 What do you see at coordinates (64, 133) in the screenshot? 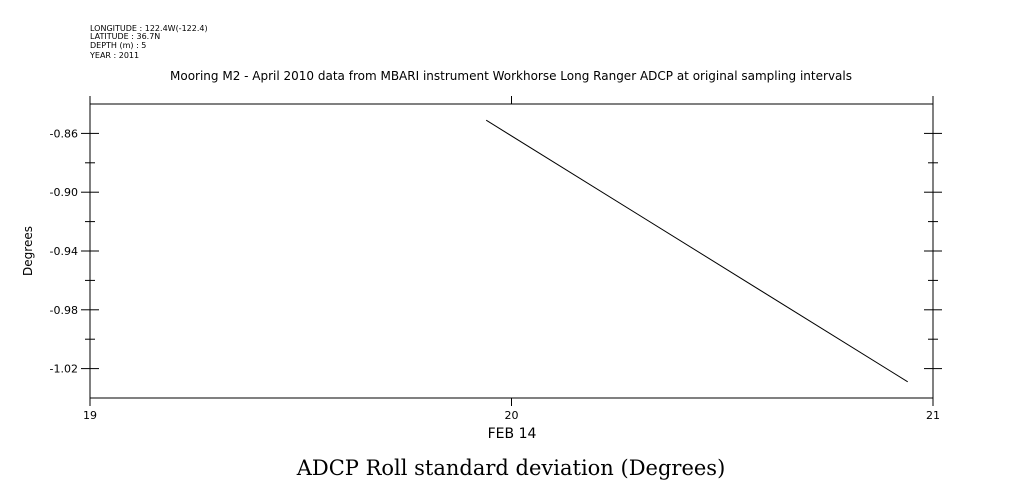
I see `y-tick-label: -0.86` at bounding box center [64, 133].